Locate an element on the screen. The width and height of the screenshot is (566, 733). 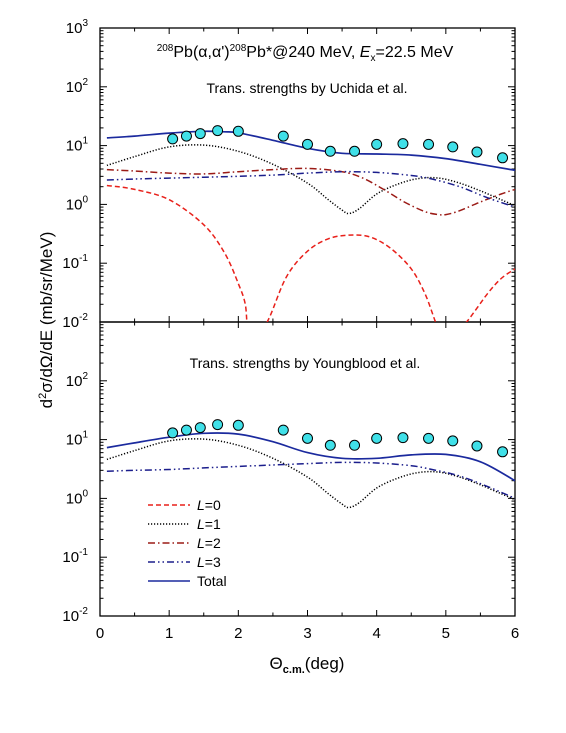
legend-label: L=2 is located at coordinates (209, 543).